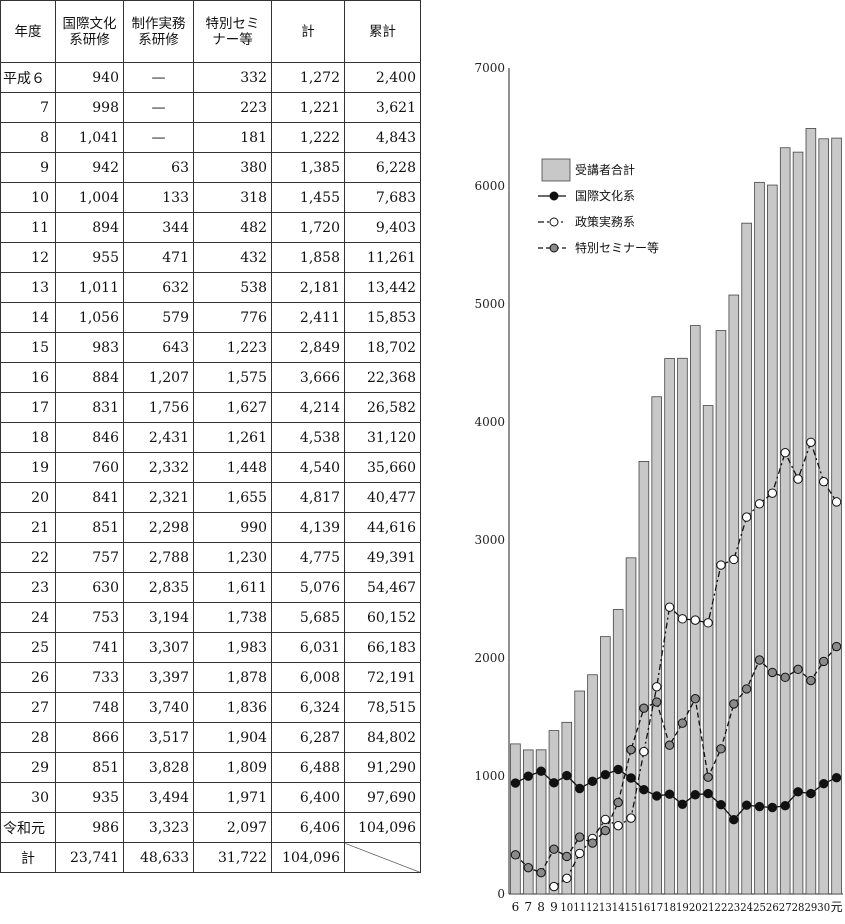 This screenshot has height=924, width=845. I want to click on value-cell: 983, so click(89, 347).